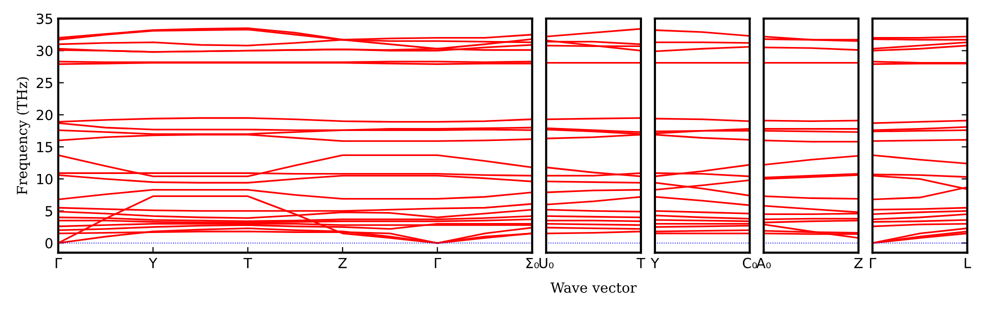  What do you see at coordinates (44, 147) in the screenshot?
I see `y-tick-label: 15` at bounding box center [44, 147].